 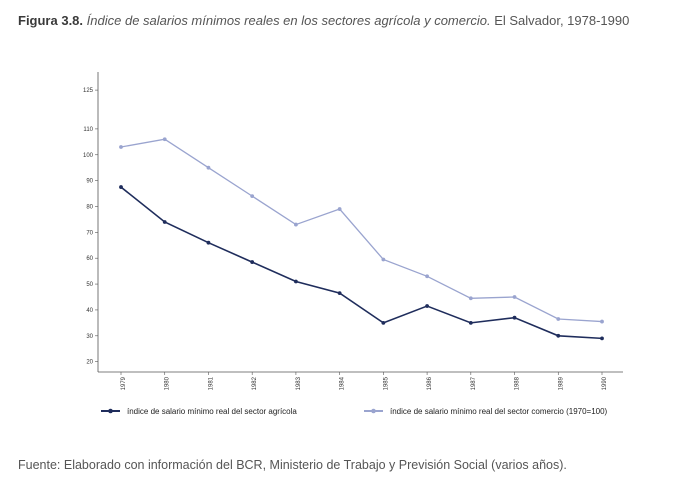 What do you see at coordinates (124, 383) in the screenshot?
I see `x-tick-label: 1979` at bounding box center [124, 383].